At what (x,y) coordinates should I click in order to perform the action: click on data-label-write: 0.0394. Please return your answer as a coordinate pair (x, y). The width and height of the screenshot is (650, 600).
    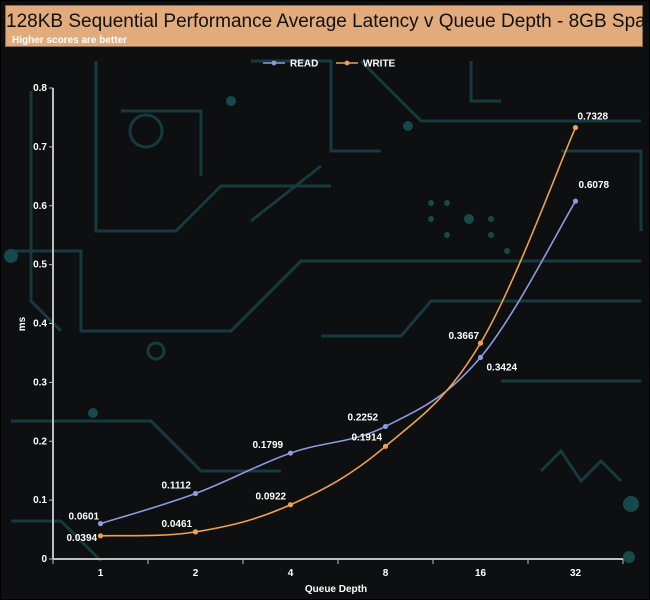
    Looking at the image, I should click on (82, 538).